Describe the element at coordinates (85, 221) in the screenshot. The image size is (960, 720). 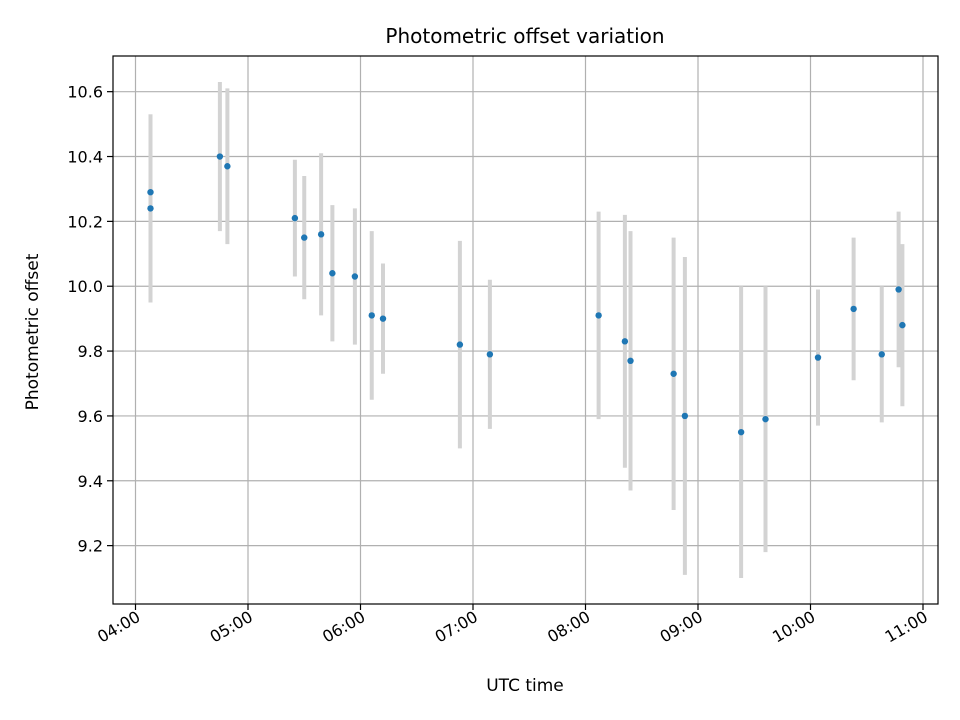
I see `y-tick-label: 10.2` at that location.